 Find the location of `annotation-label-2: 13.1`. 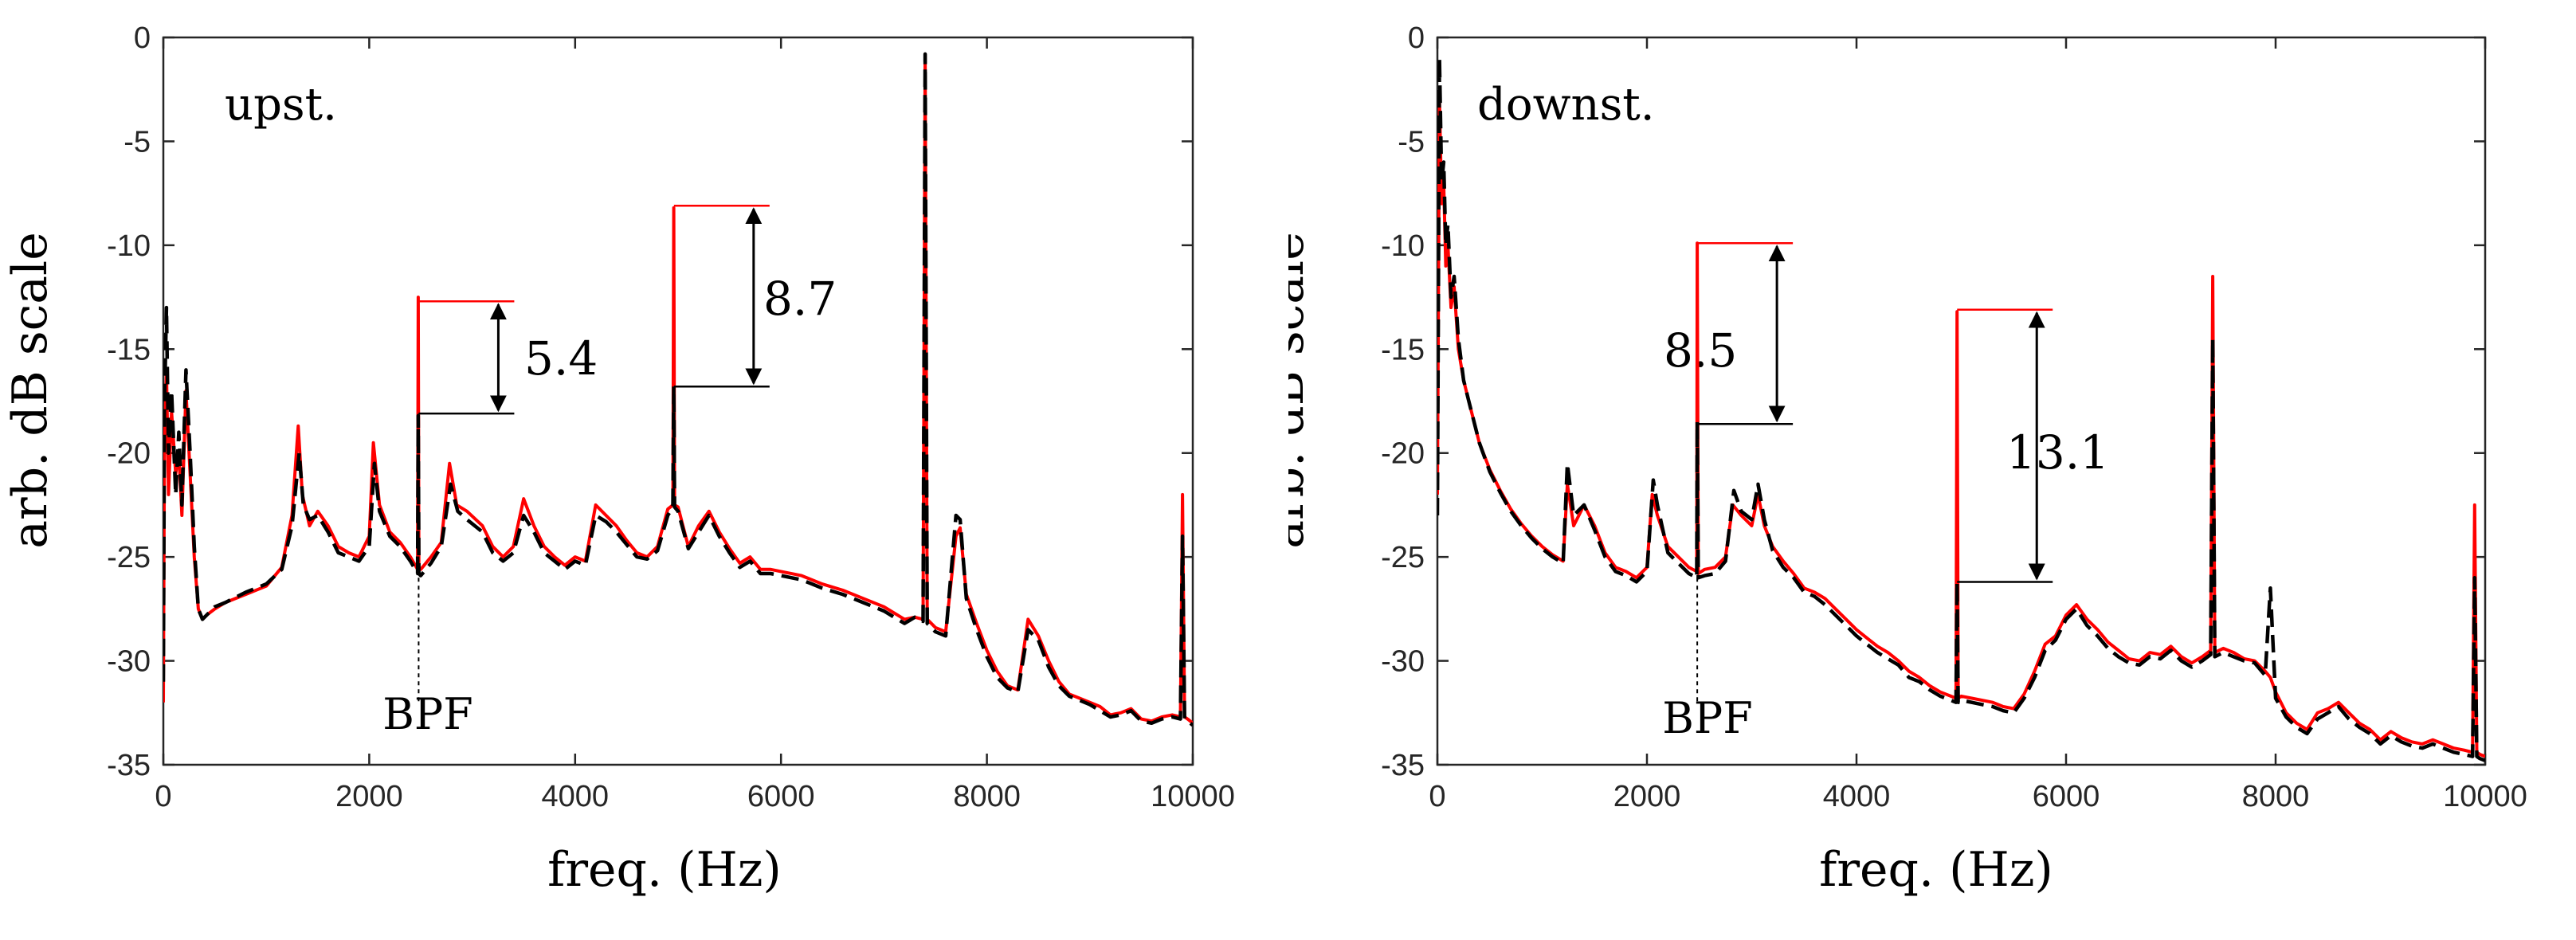

annotation-label-2: 13.1 is located at coordinates (2057, 452).